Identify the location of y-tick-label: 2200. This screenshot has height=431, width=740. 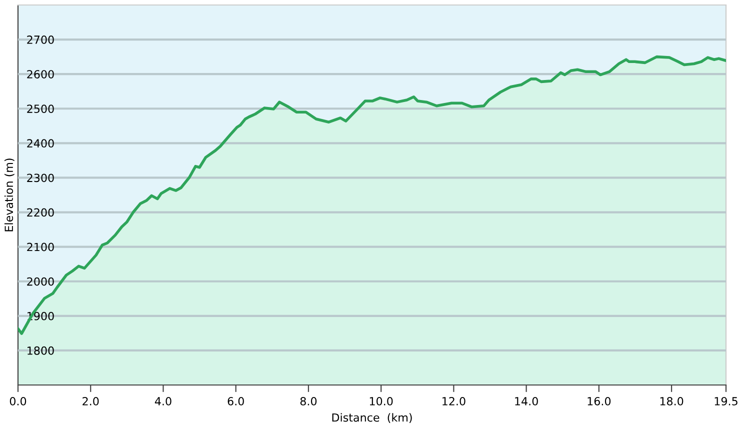
(40, 212).